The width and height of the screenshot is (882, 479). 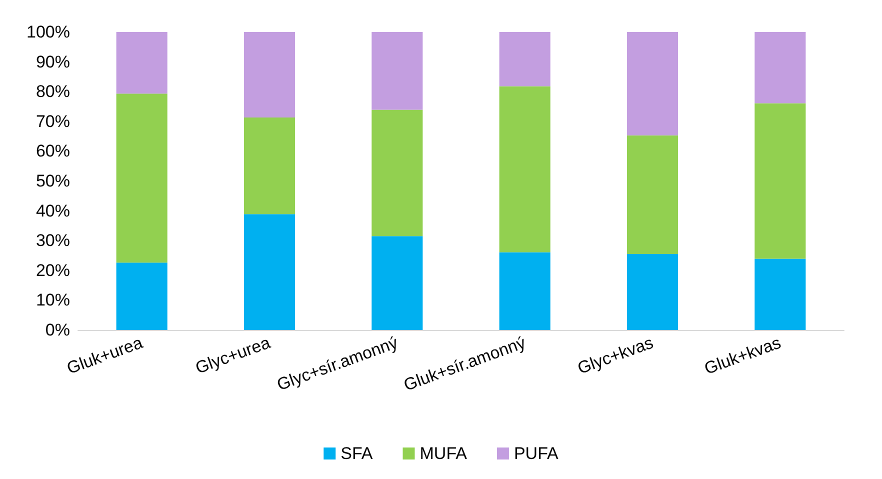 I want to click on legend-label: SFA, so click(x=357, y=453).